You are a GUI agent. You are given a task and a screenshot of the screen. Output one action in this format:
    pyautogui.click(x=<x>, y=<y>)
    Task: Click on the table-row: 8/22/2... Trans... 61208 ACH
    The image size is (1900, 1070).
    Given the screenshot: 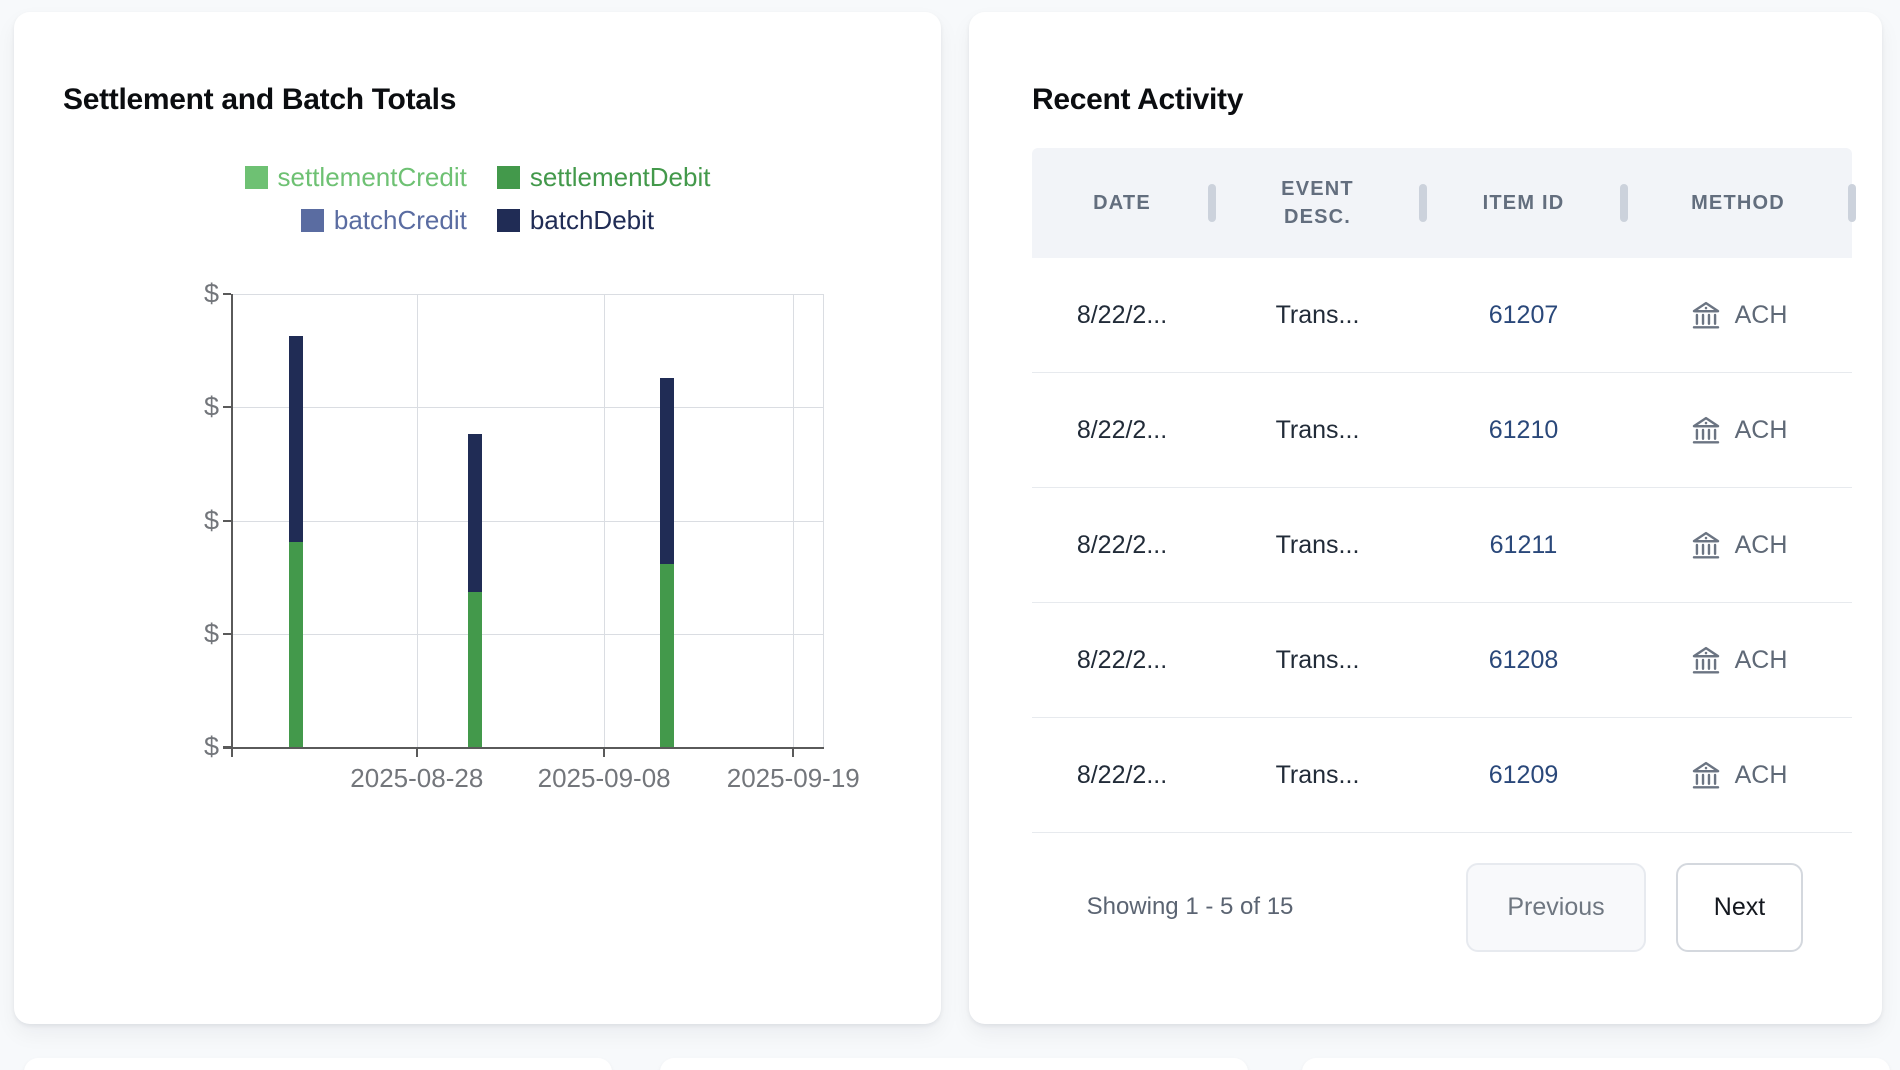 What is the action you would take?
    pyautogui.click(x=1442, y=660)
    